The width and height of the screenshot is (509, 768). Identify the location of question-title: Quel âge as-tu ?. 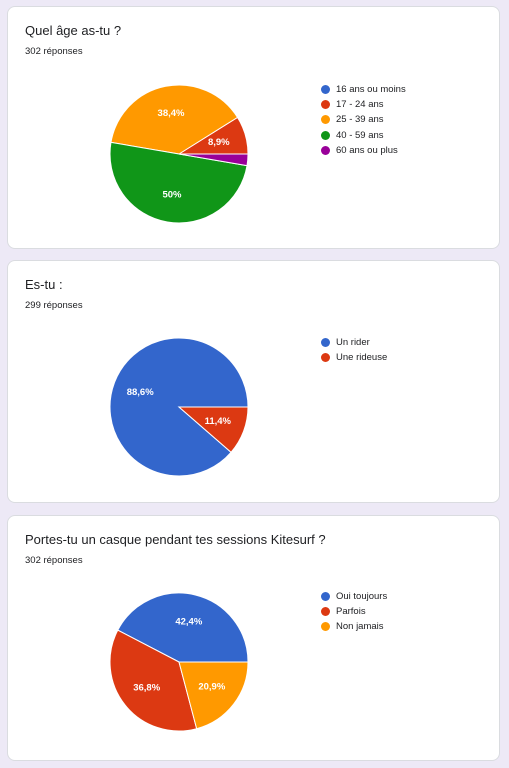
(73, 30).